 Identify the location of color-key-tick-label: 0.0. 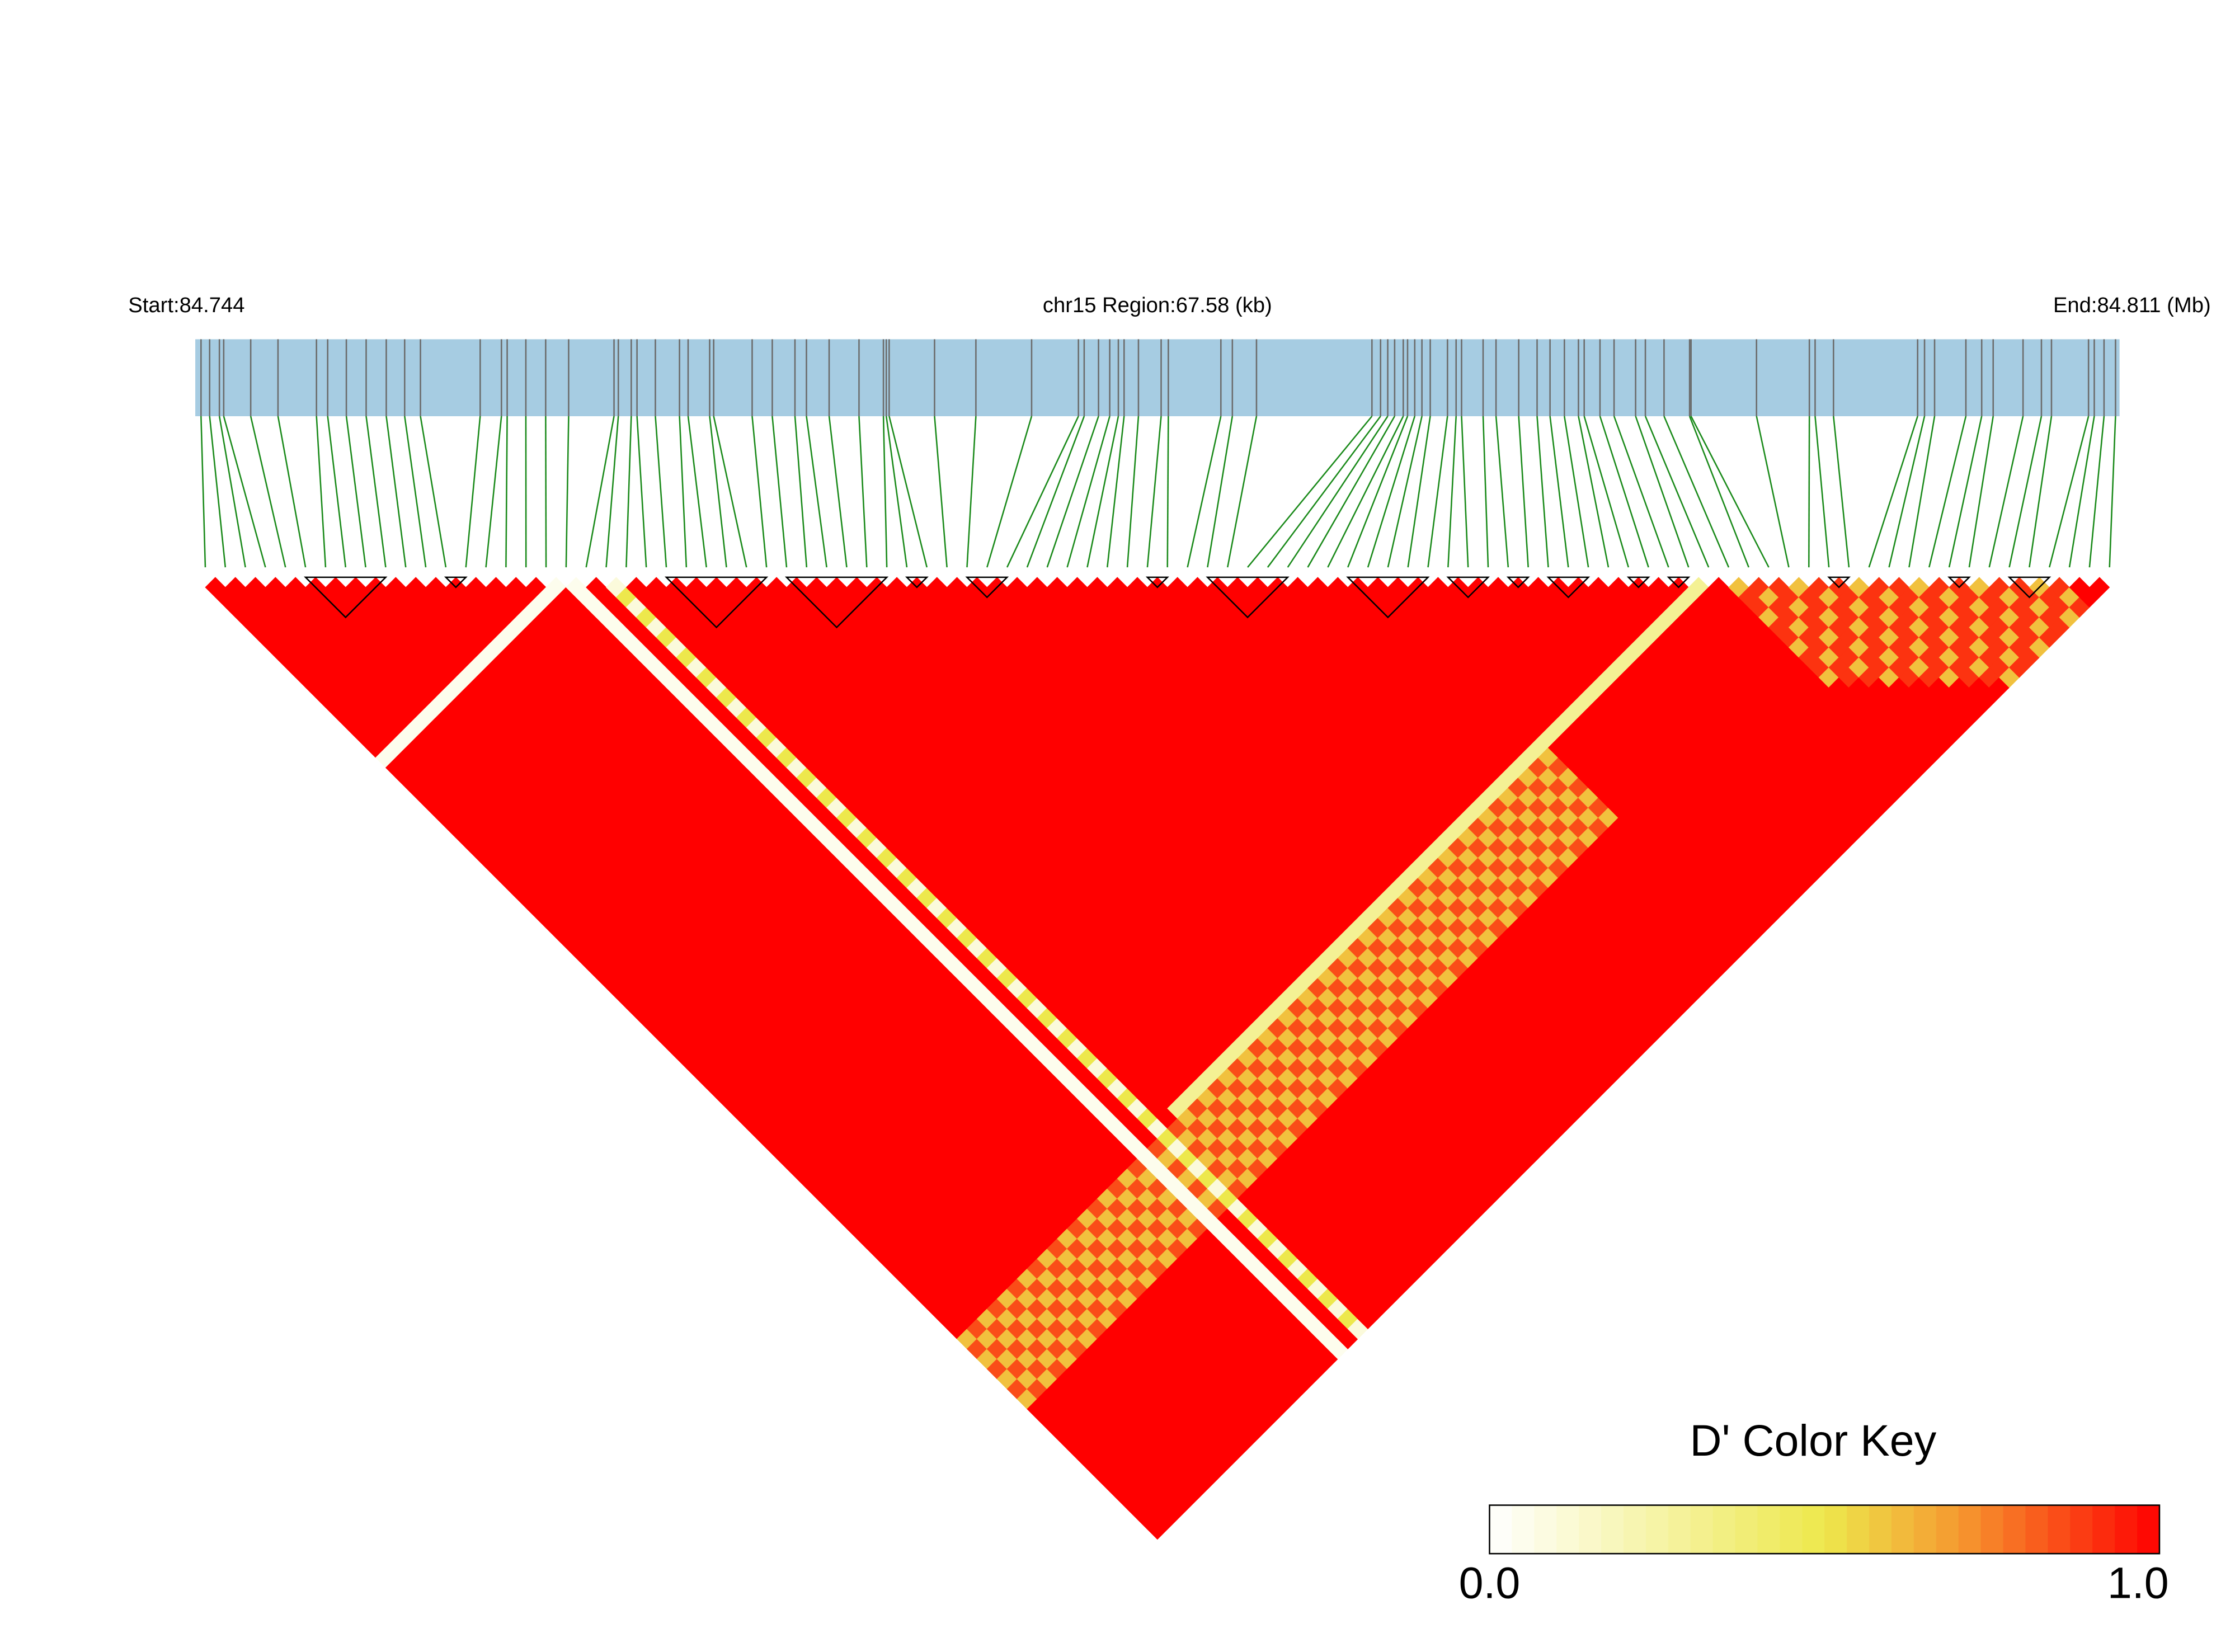
(1490, 1584).